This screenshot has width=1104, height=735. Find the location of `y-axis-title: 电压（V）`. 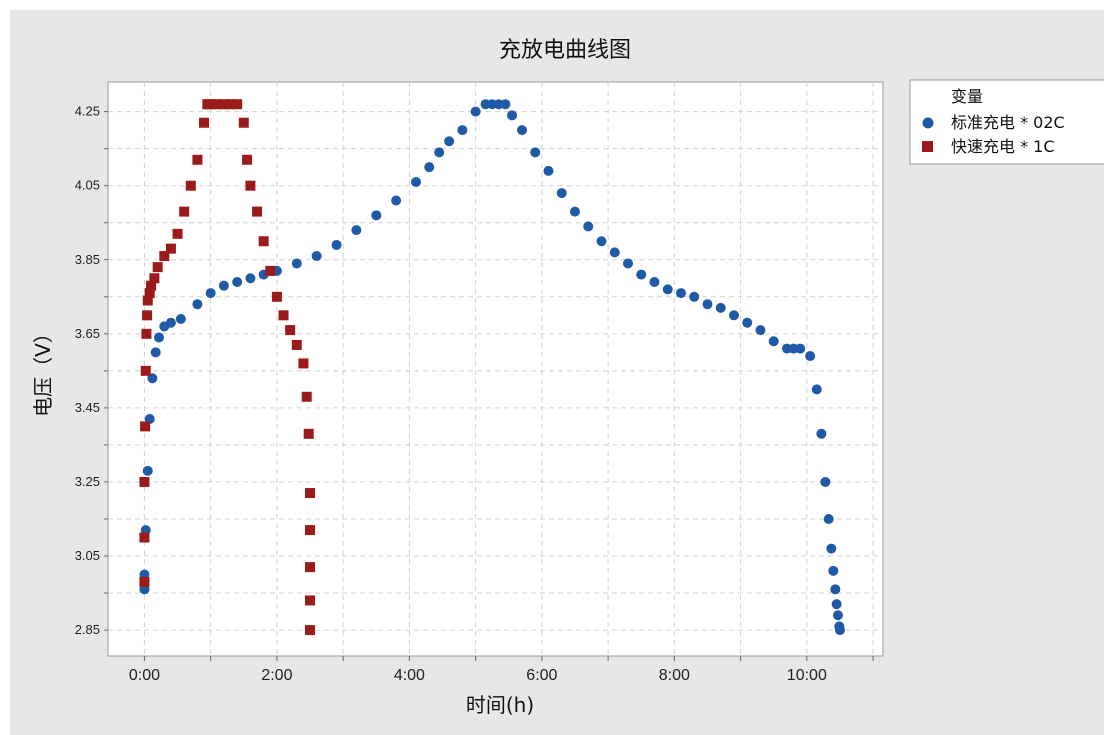

y-axis-title: 电压（V） is located at coordinates (43, 370).